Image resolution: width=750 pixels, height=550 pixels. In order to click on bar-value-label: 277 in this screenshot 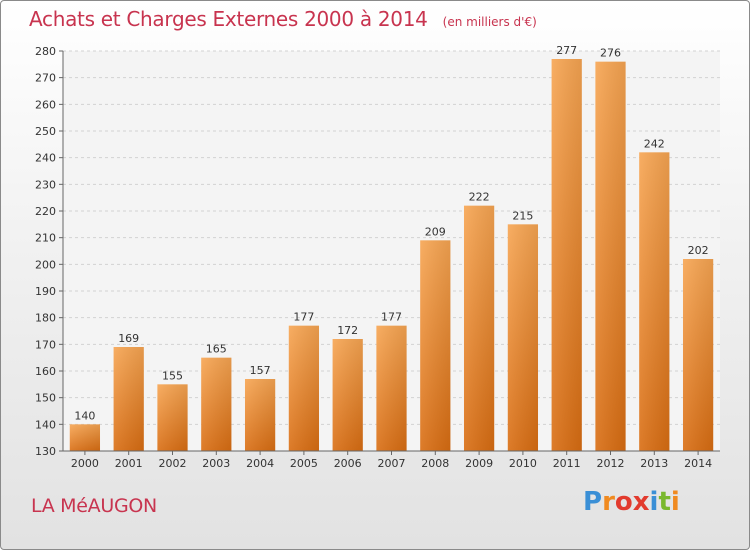, I will do `click(566, 50)`.